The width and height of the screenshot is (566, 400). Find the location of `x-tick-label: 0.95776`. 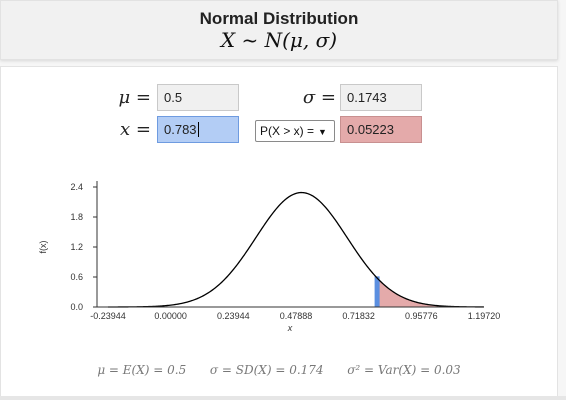

x-tick-label: 0.95776 is located at coordinates (421, 316).